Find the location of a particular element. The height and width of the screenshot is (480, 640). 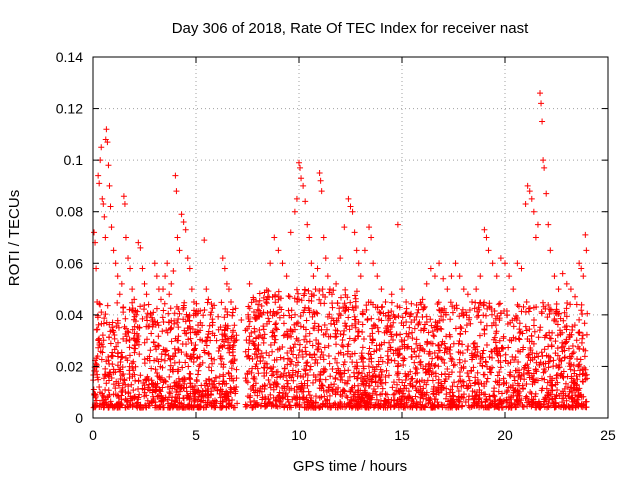

x-tick-label: 25 is located at coordinates (608, 435).